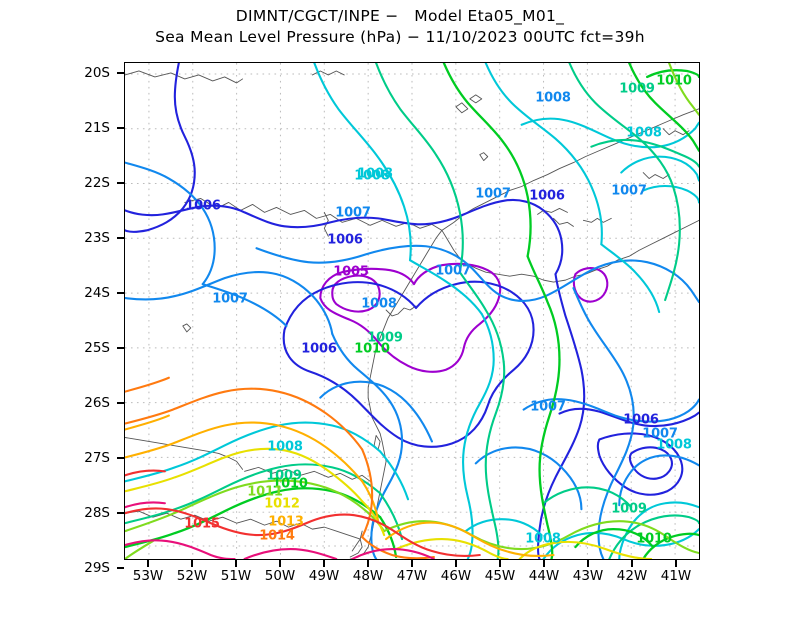 This screenshot has height=618, width=800. Describe the element at coordinates (412, 576) in the screenshot. I see `x-tick-label: 47W` at that location.